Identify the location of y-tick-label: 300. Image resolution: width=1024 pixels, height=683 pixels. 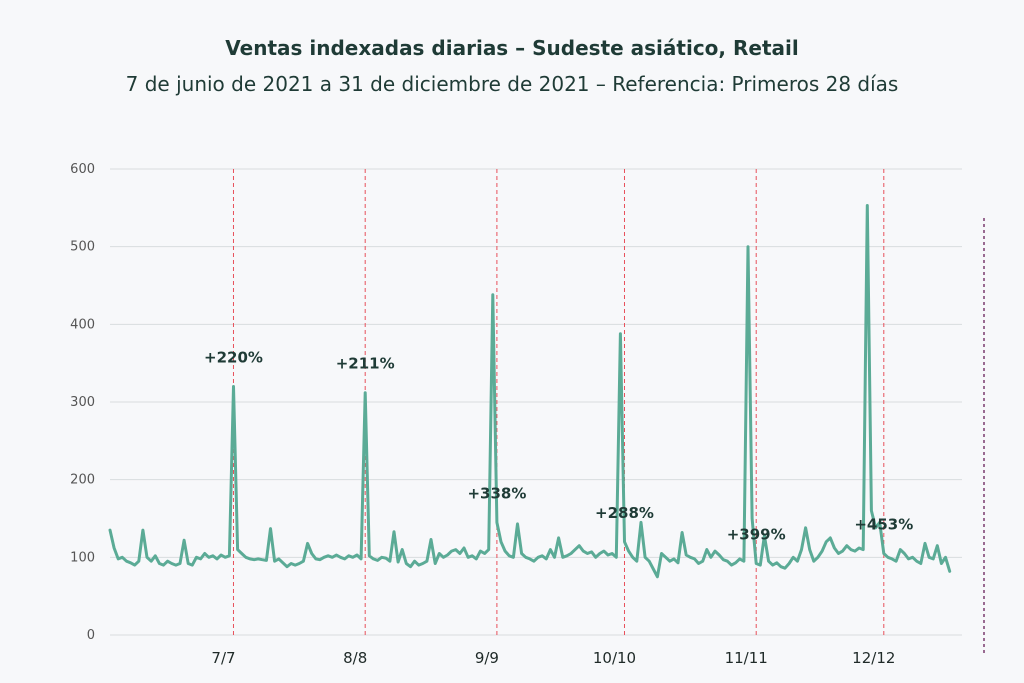
(82, 402).